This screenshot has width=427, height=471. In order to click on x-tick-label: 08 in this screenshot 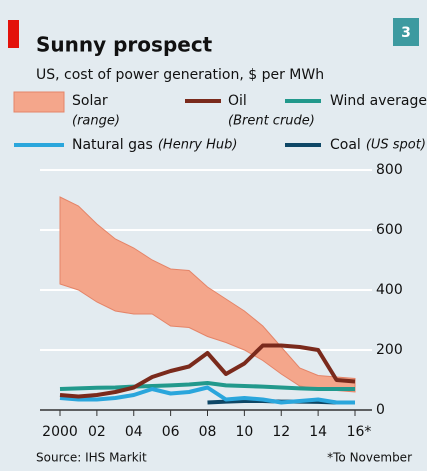, I will do `click(208, 432)`.